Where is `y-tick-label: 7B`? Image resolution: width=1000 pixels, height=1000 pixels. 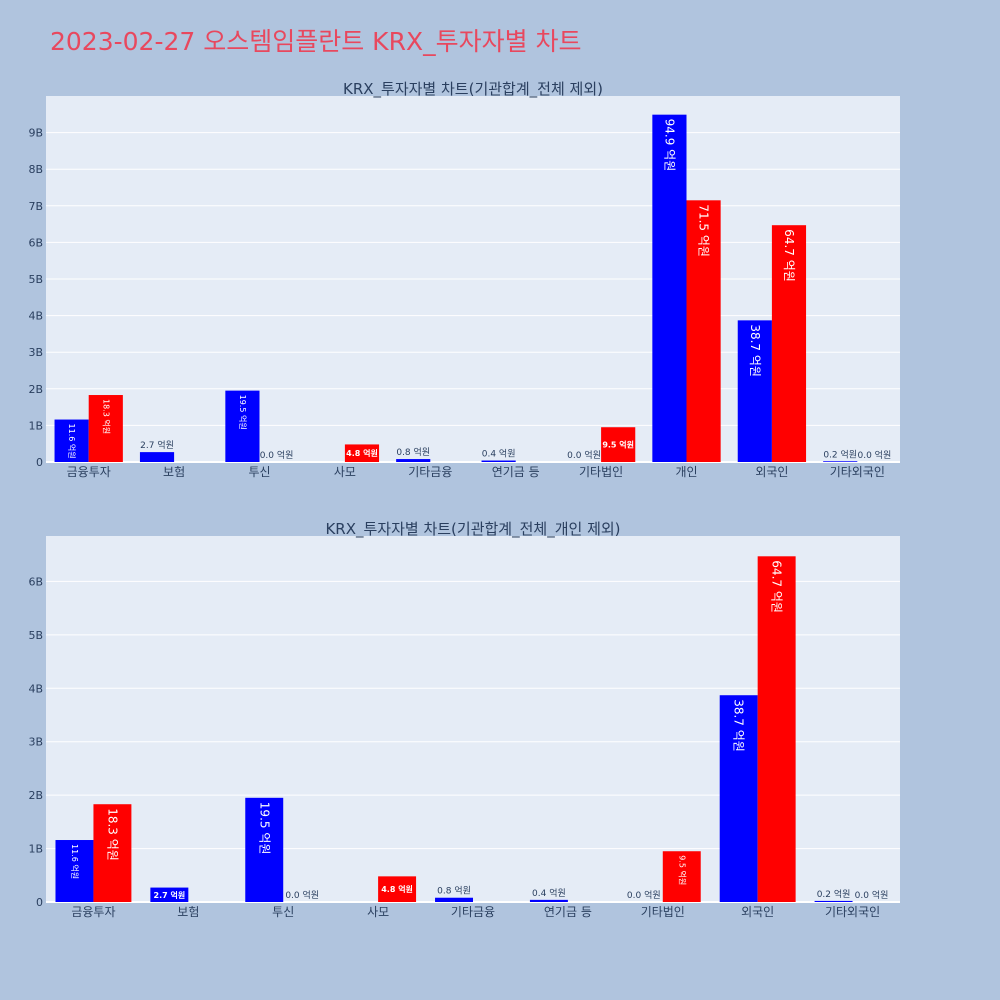 y-tick-label: 7B is located at coordinates (35, 206).